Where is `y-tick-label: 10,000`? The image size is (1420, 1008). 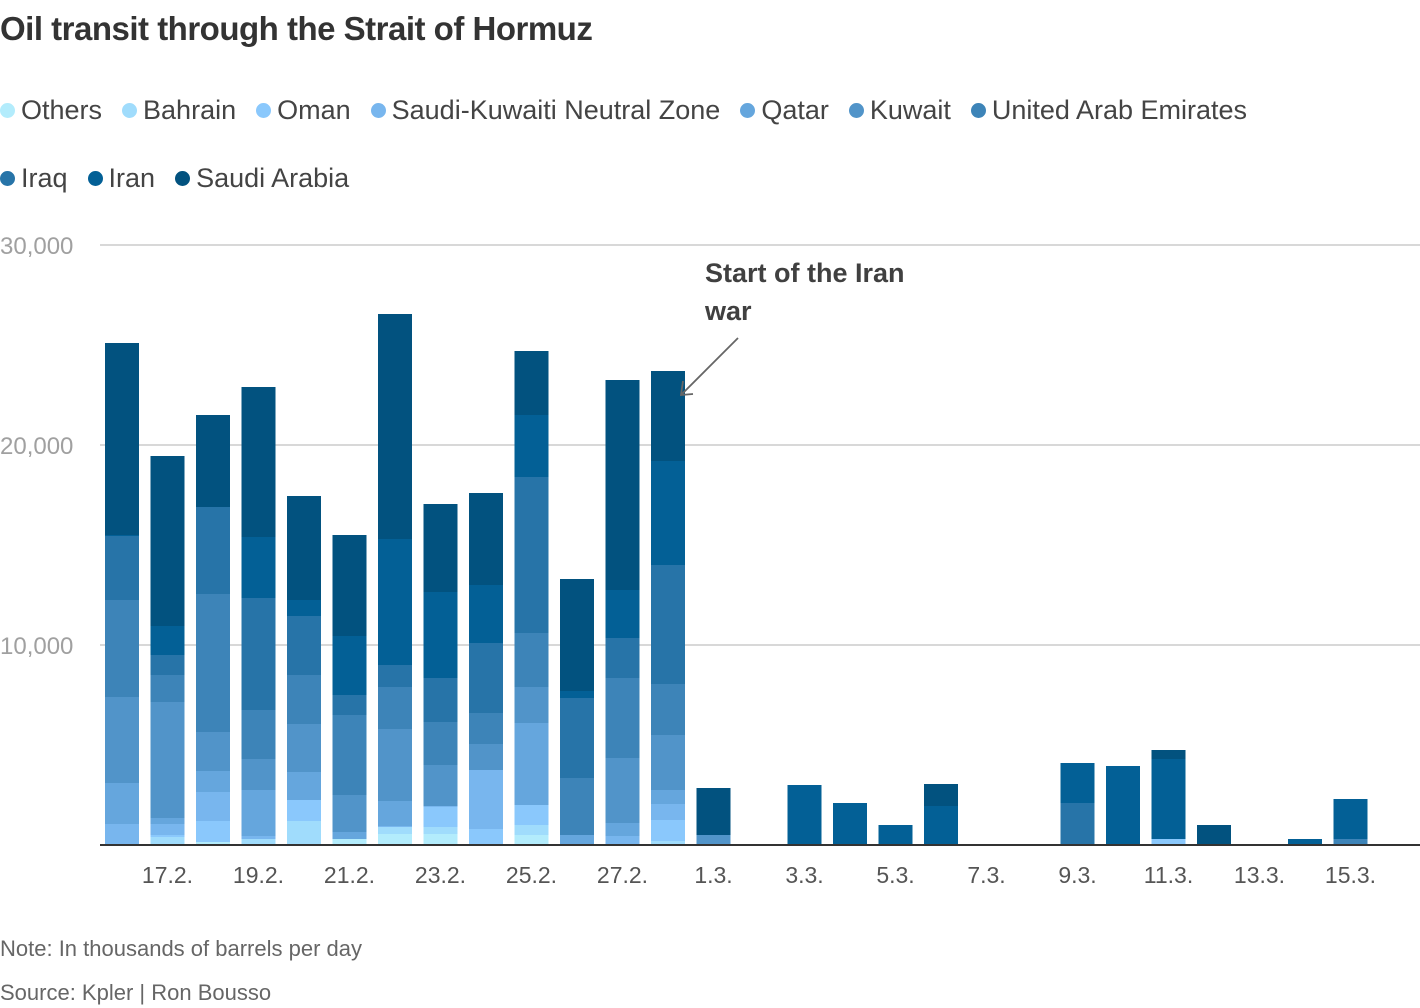
y-tick-label: 10,000 is located at coordinates (36, 646).